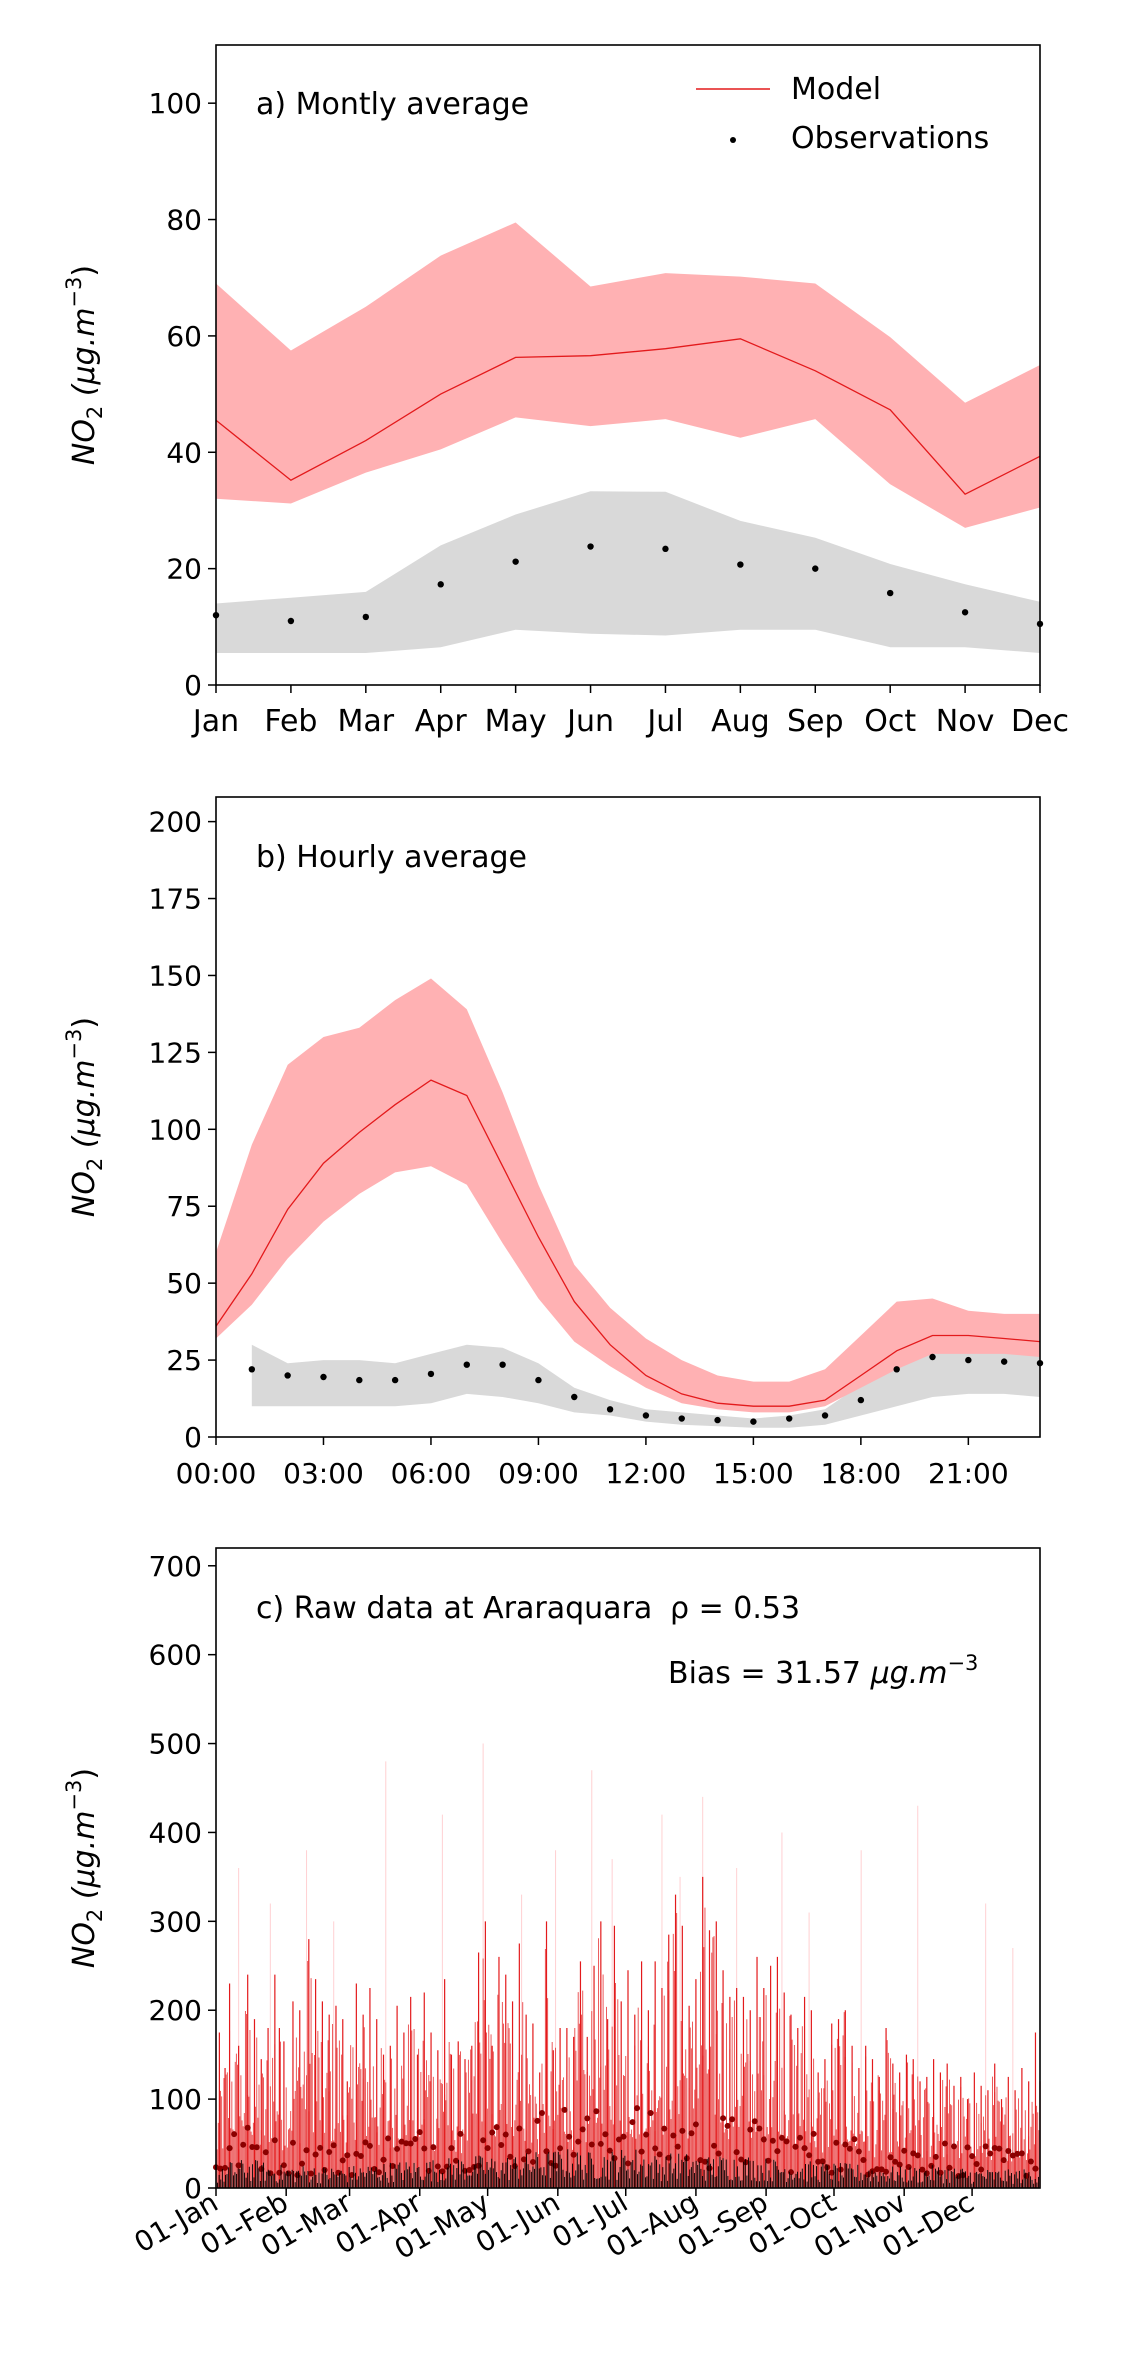 The image size is (1122, 2362). I want to click on monthly-average-y-tick-label: 0, so click(193, 685).